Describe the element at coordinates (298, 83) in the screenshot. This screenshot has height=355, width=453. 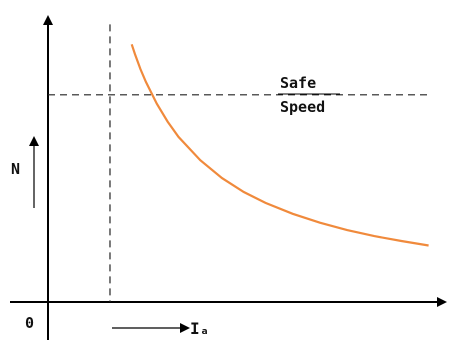
I see `safe-speed-label-line1: Safe` at that location.